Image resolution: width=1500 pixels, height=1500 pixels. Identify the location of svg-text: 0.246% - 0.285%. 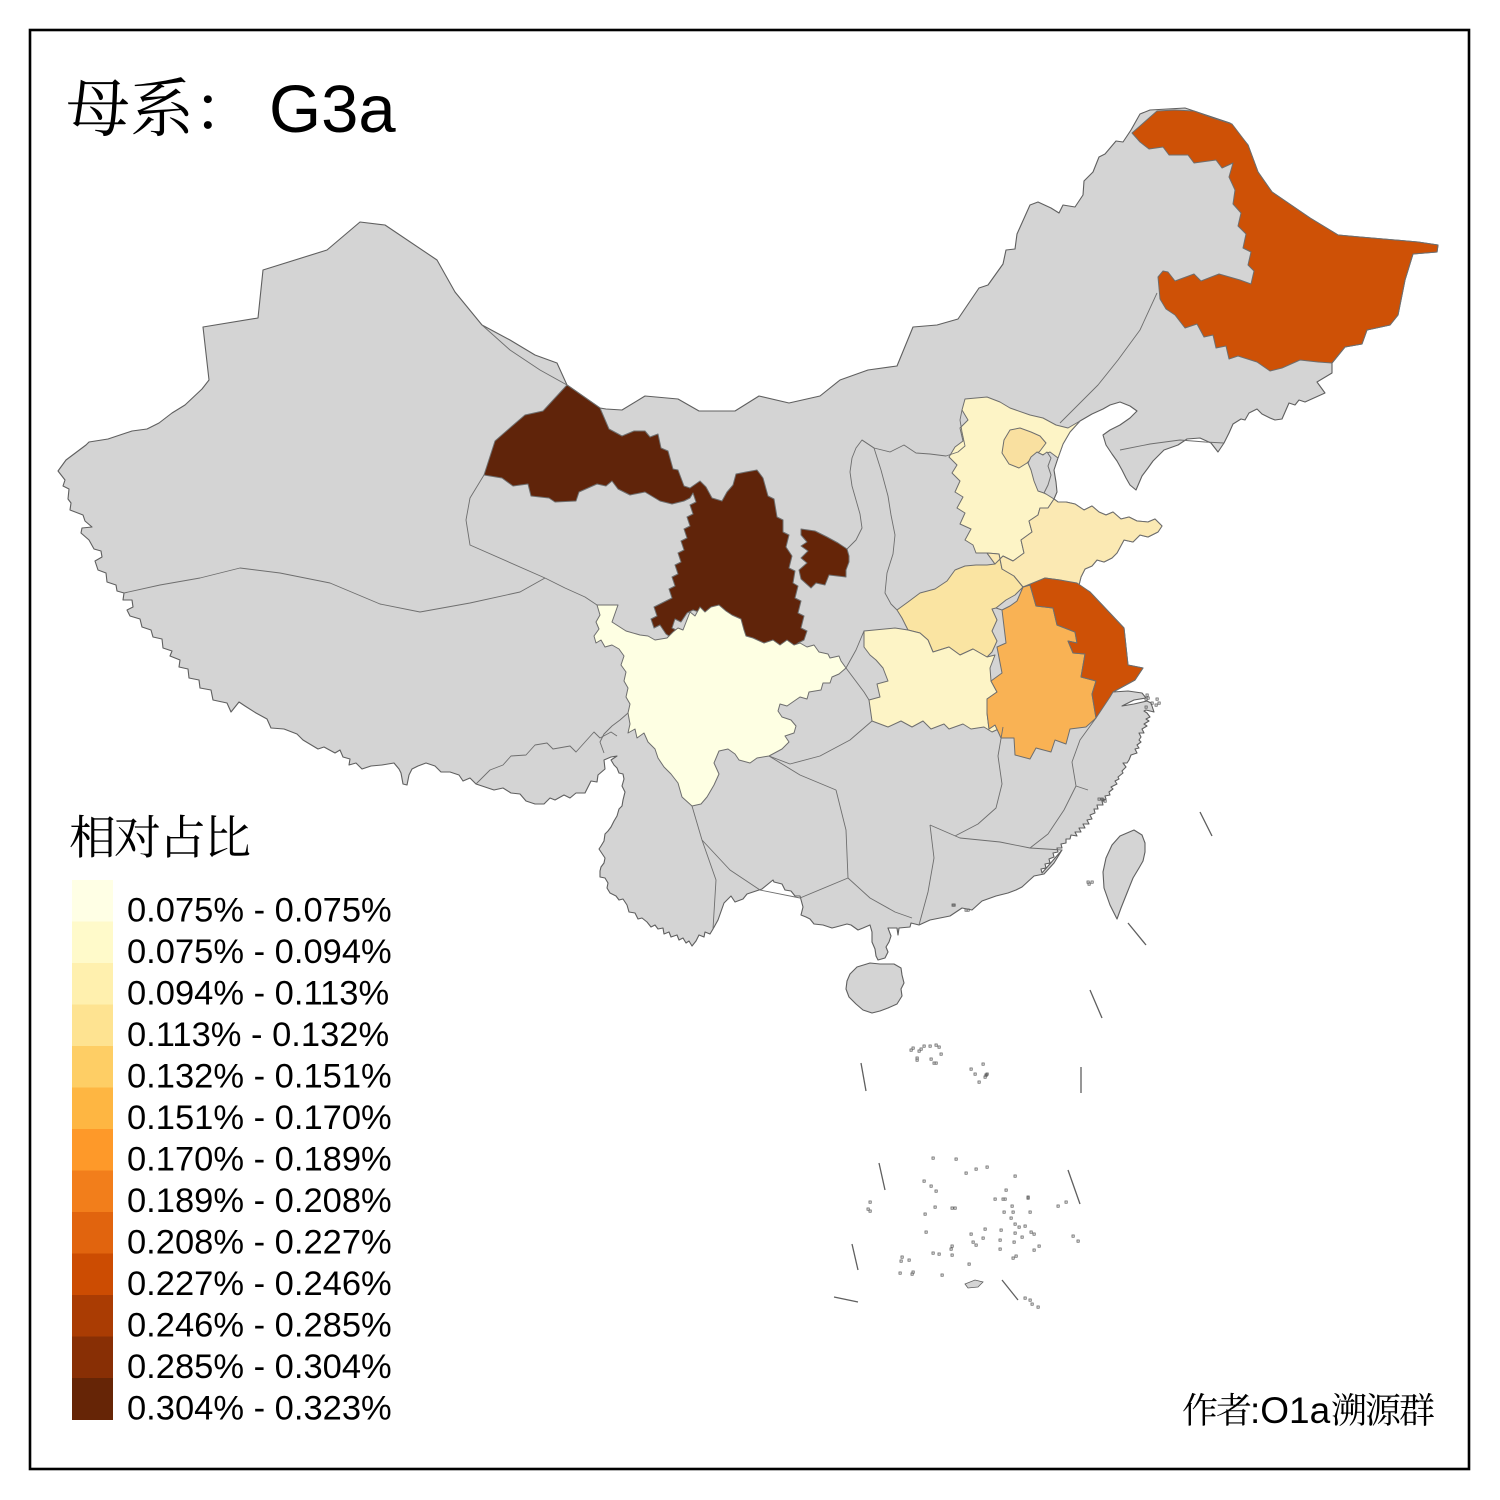
(259, 1325).